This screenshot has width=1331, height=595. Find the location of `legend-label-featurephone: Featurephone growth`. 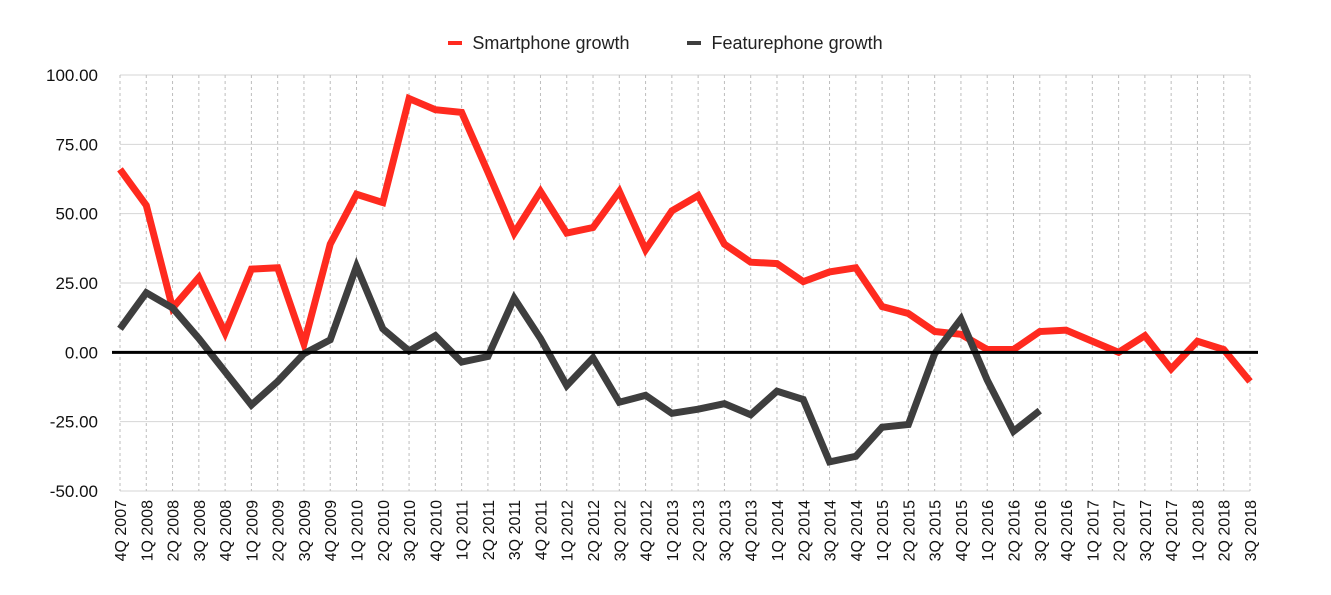

legend-label-featurephone: Featurephone growth is located at coordinates (797, 42).